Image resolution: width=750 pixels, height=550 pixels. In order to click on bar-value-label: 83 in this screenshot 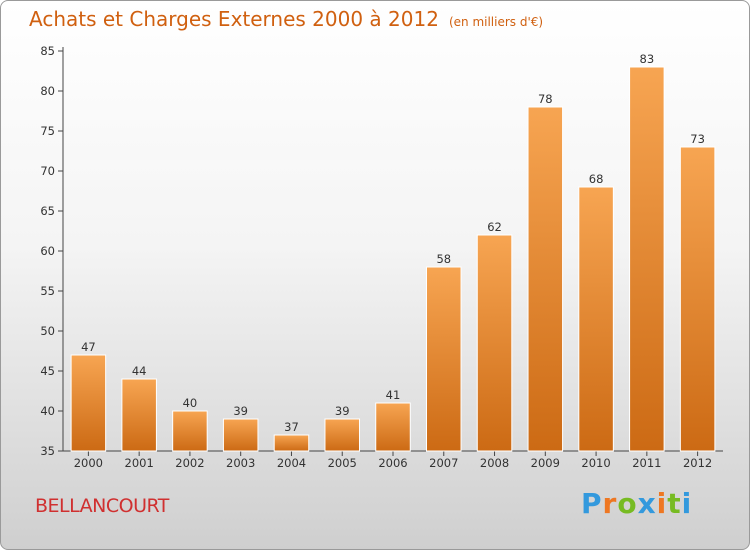, I will do `click(647, 59)`.